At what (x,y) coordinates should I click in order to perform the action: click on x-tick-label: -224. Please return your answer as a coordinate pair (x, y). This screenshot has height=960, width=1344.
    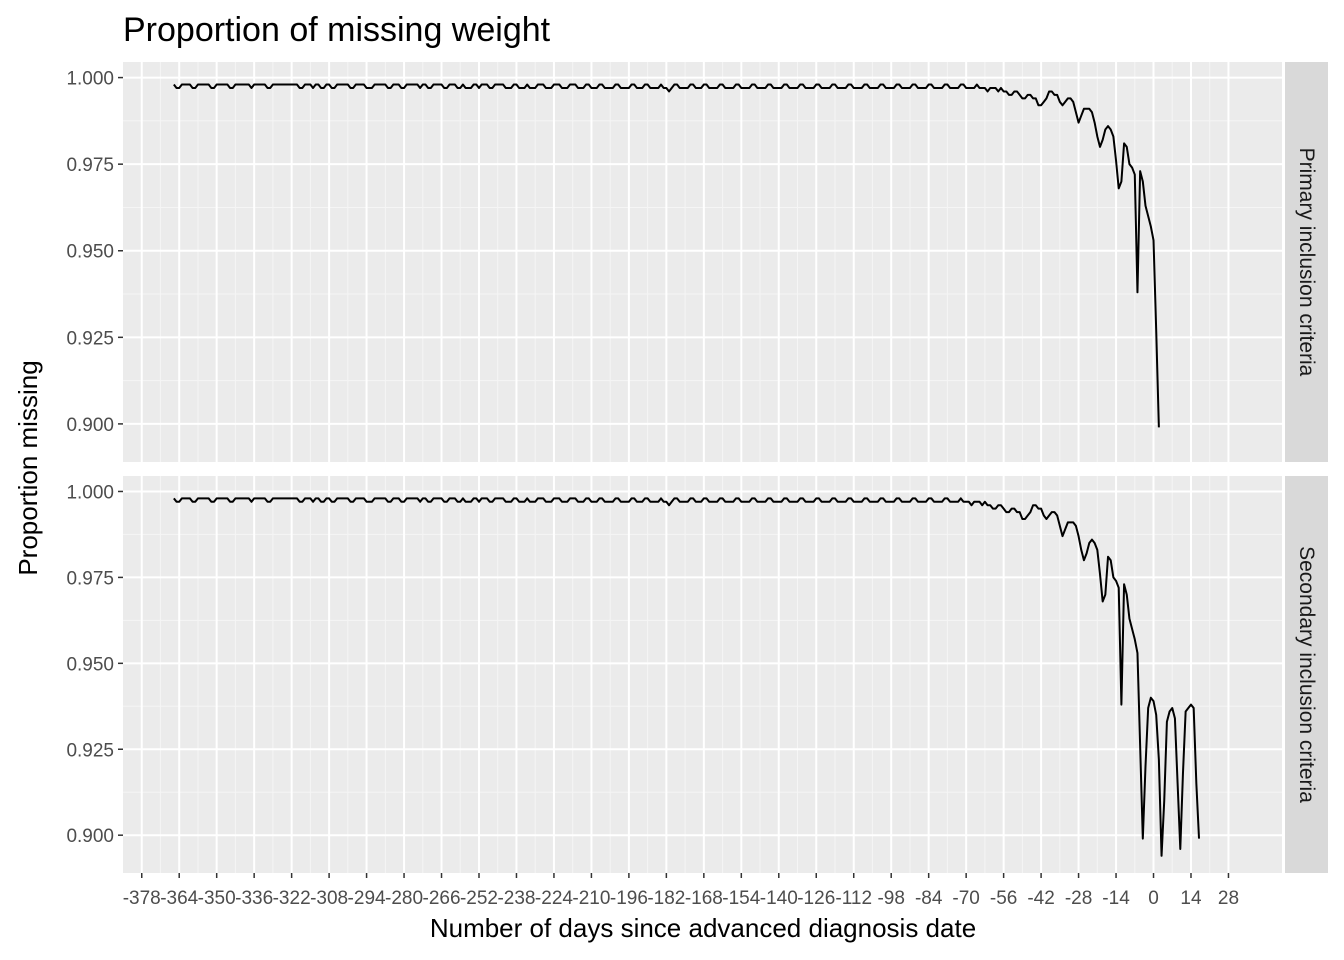
    Looking at the image, I should click on (554, 898).